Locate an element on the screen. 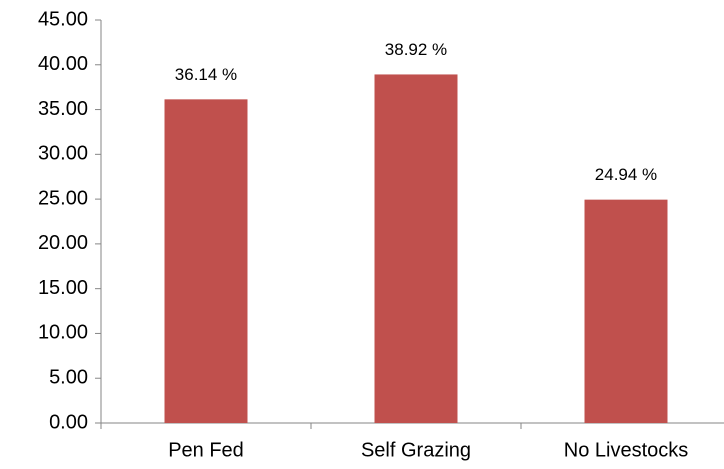 This screenshot has width=724, height=469. y-tick-label: 45.00 is located at coordinates (63, 19).